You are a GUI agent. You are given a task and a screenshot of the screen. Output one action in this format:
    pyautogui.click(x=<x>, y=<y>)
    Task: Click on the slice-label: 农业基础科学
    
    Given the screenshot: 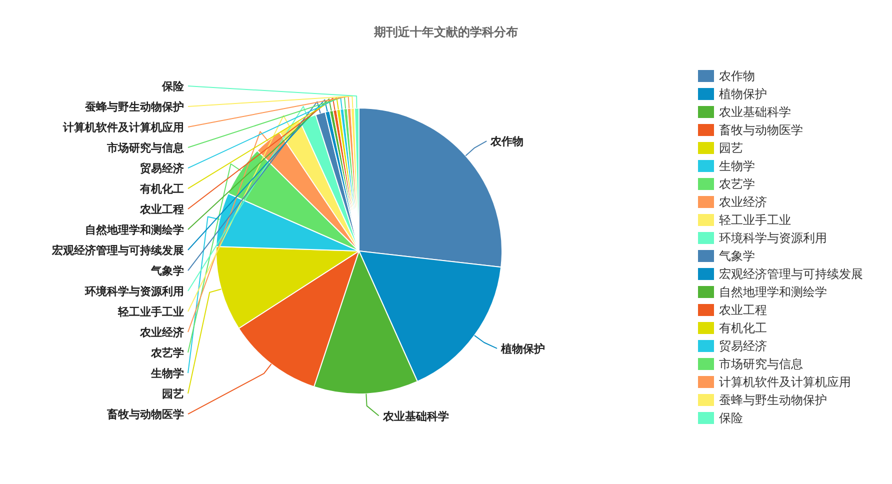 What is the action you would take?
    pyautogui.click(x=415, y=416)
    